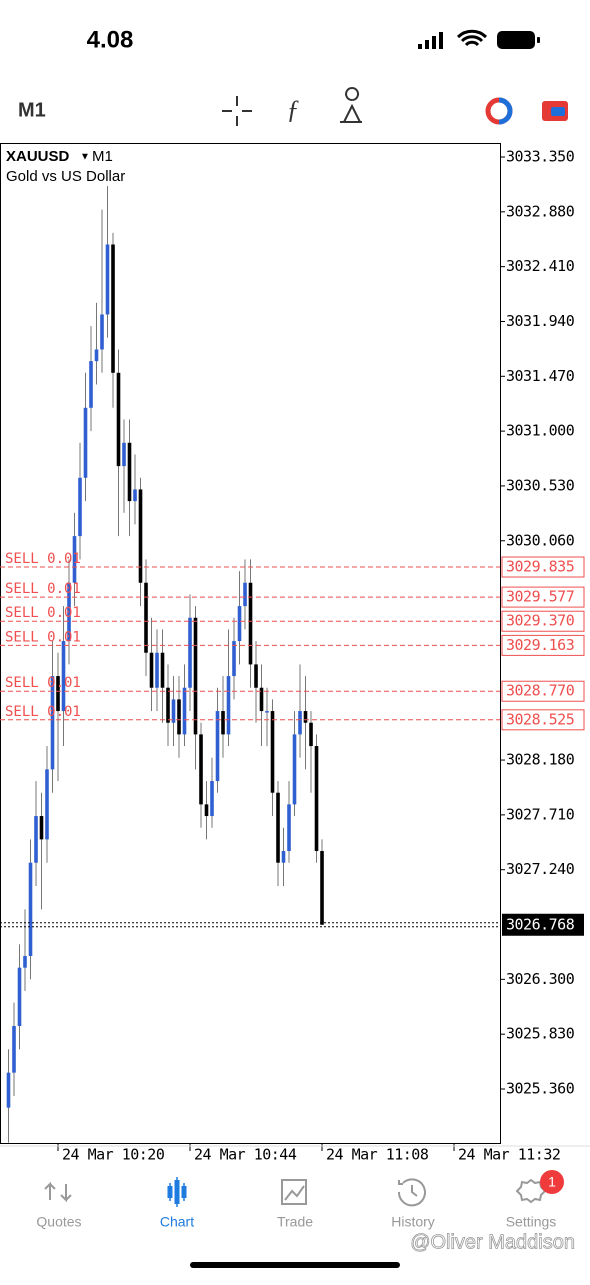 This screenshot has width=590, height=1285. I want to click on y-tick-label: 3031.470, so click(540, 376).